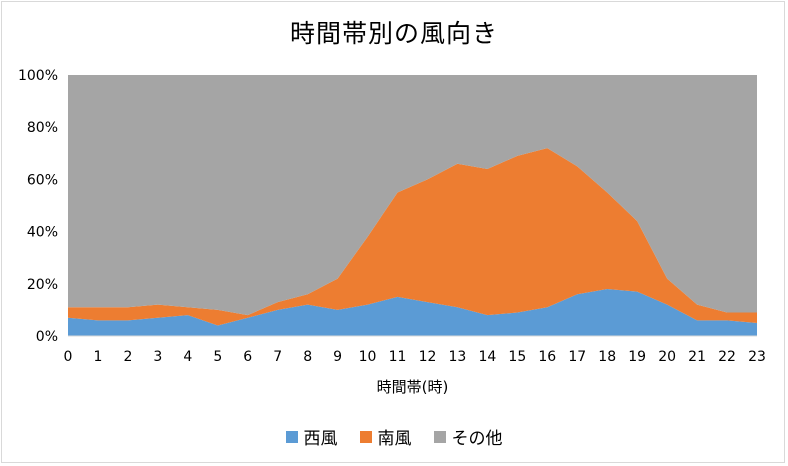 This screenshot has width=788, height=466. I want to click on x-tick-label: 14, so click(487, 357).